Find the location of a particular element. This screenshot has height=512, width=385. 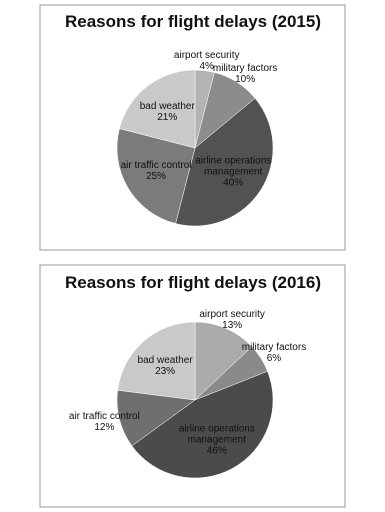

value-label: 25% is located at coordinates (156, 177).